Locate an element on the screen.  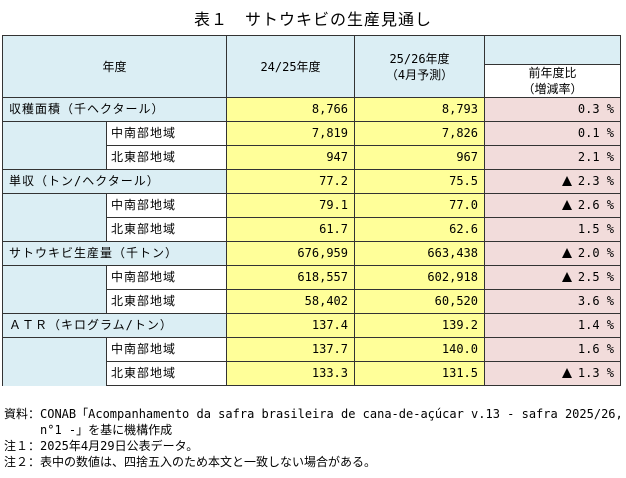
table-title: 表１ サトウキビの生産見通し is located at coordinates (312, 19).